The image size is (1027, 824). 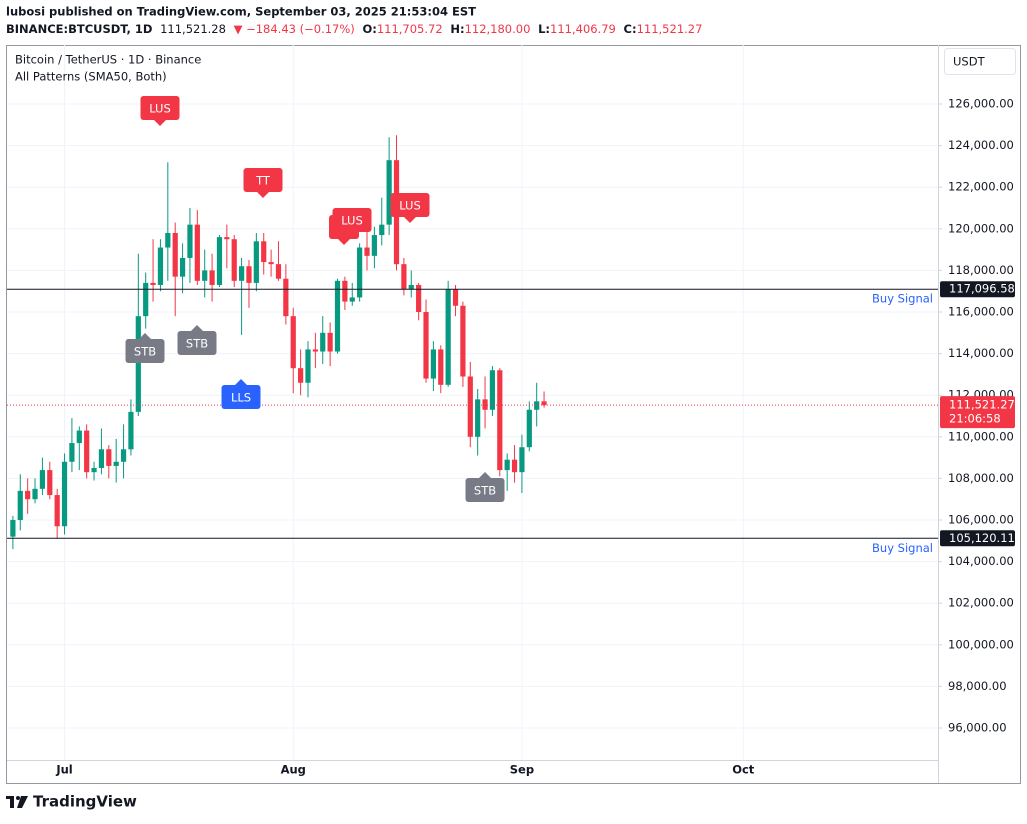 I want to click on last-price-label: 111,521.27, so click(x=982, y=405).